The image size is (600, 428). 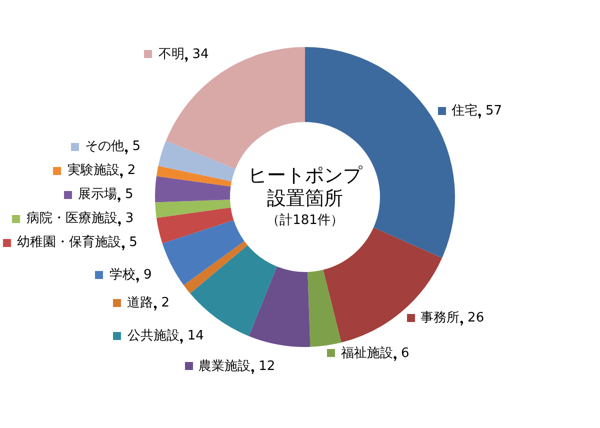 What do you see at coordinates (224, 366) in the screenshot?
I see `legend-label: 農業施設` at bounding box center [224, 366].